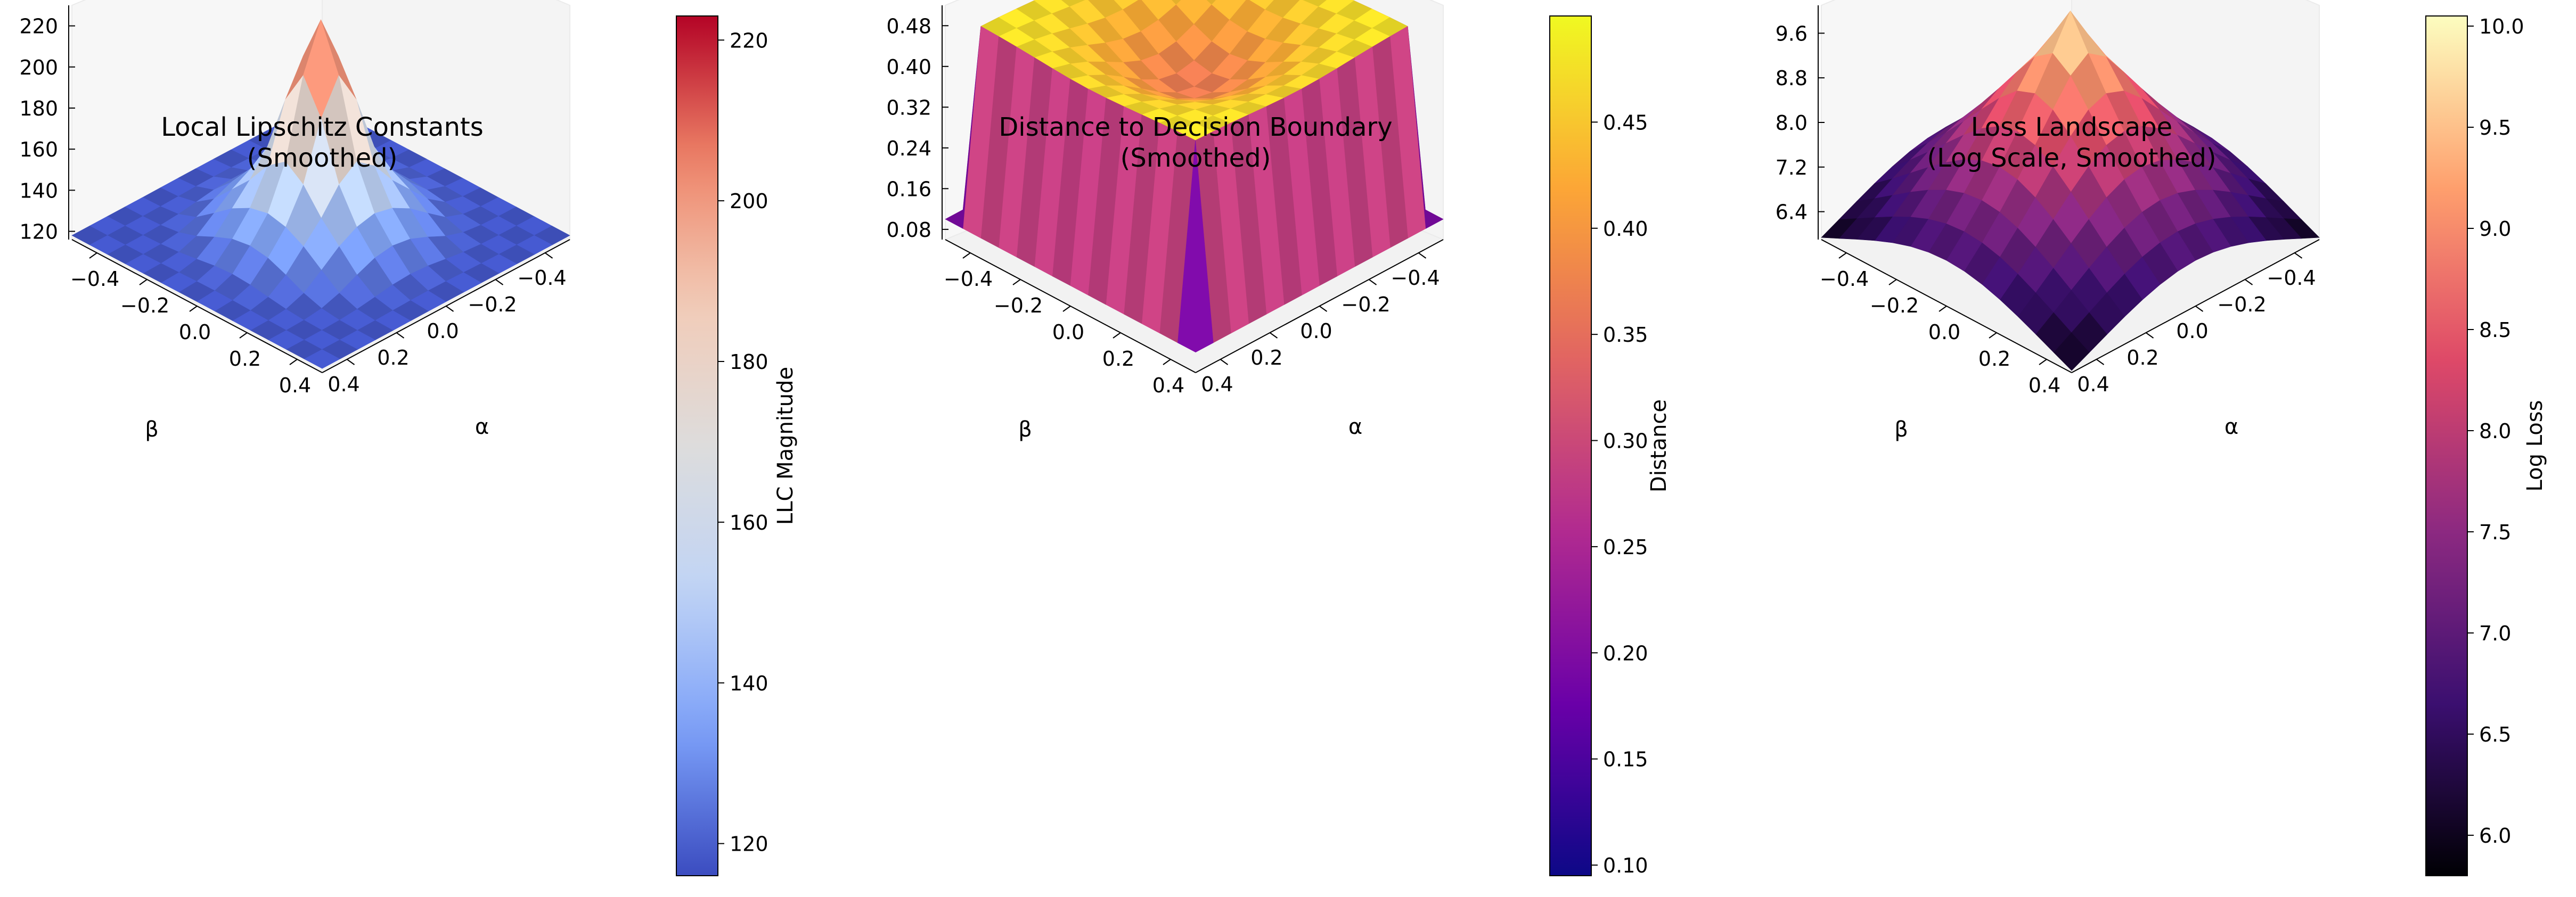 This screenshot has height=897, width=2576. I want to click on colorbar-tick-label: 7.0, so click(2495, 633).